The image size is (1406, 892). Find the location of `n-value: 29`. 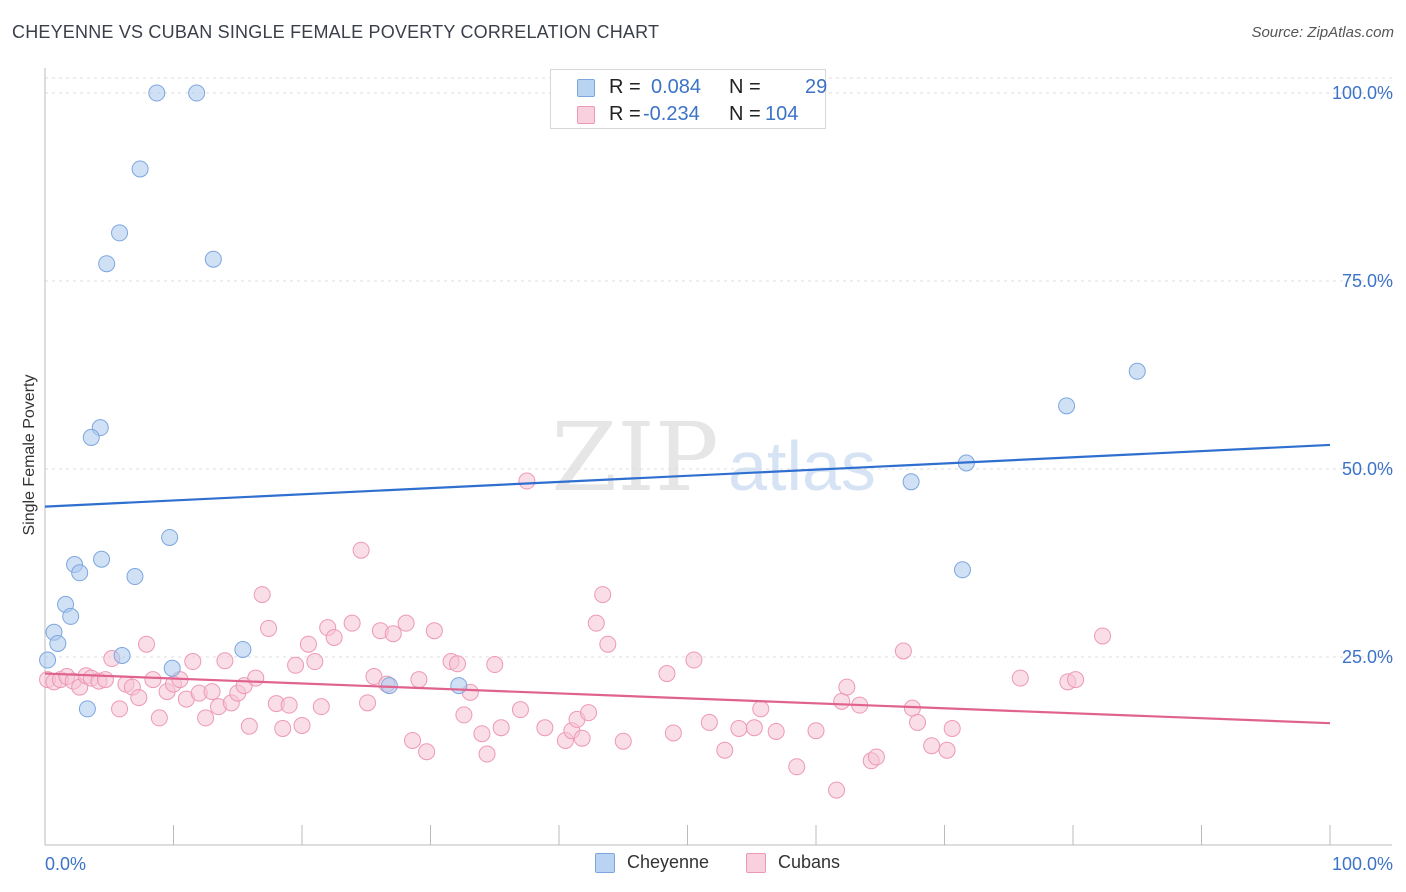

n-value: 29 is located at coordinates (816, 87).